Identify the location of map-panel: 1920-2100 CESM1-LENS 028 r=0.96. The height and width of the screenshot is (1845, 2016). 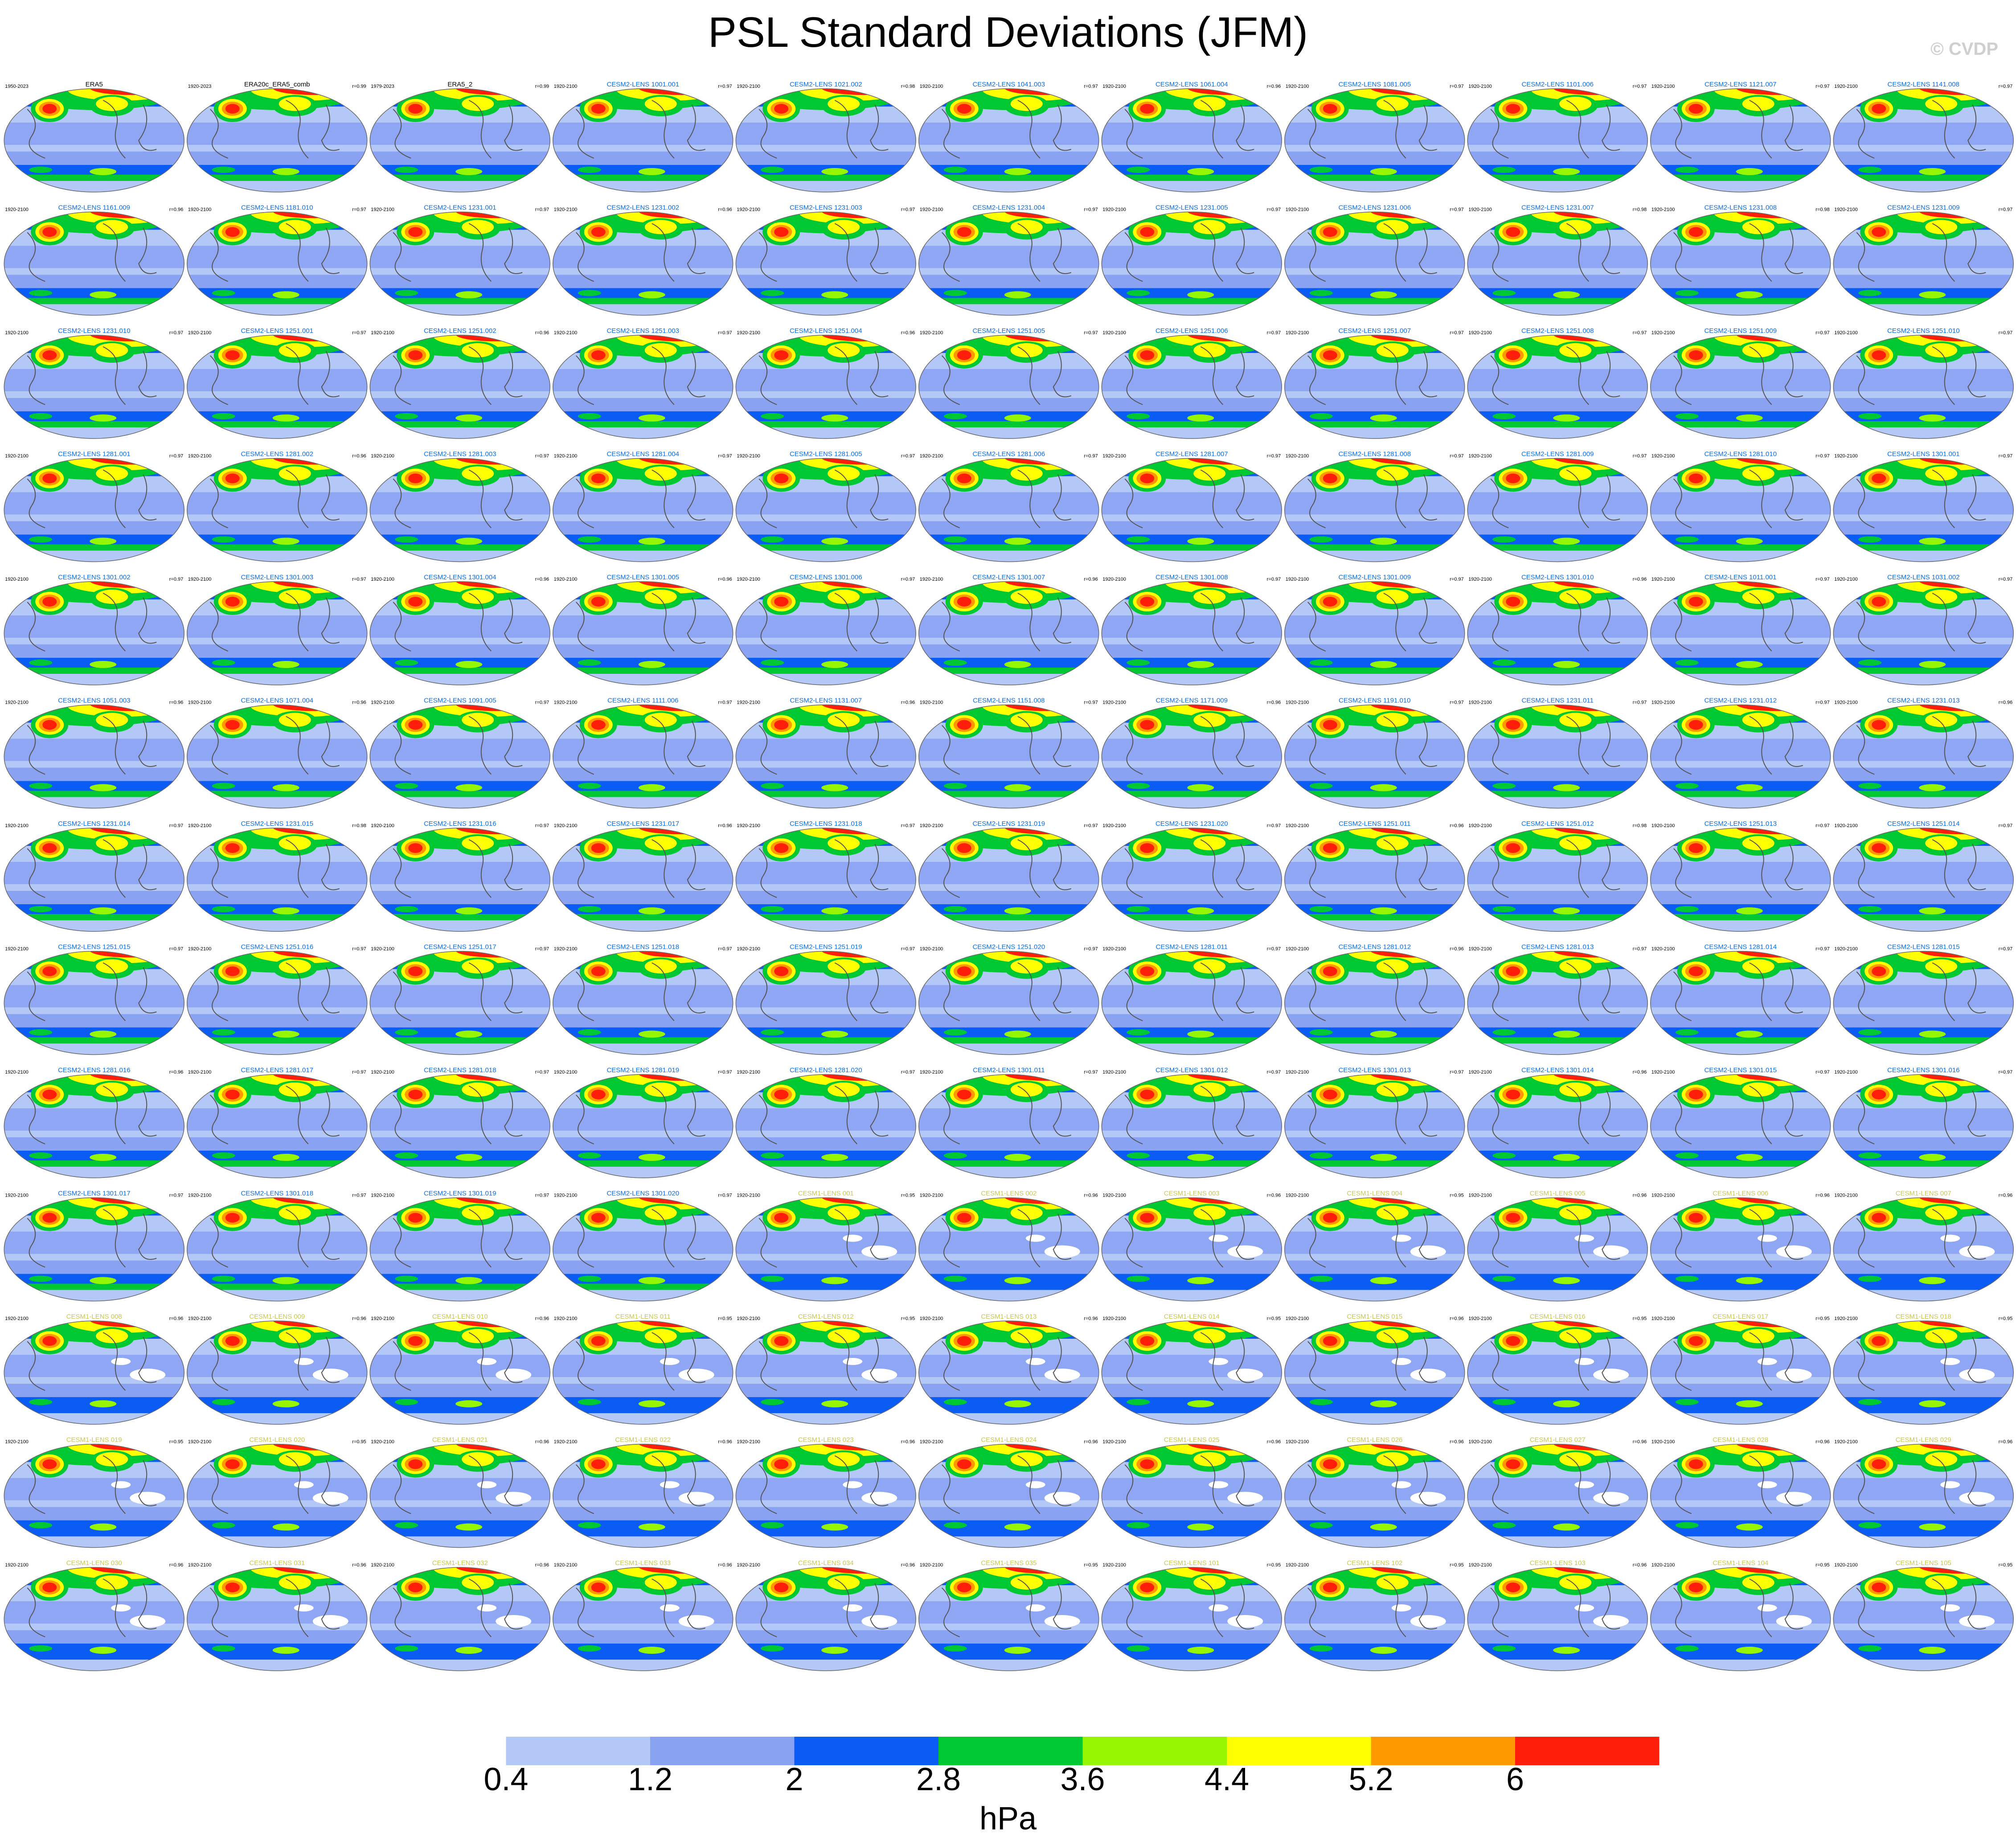
(1741, 1489).